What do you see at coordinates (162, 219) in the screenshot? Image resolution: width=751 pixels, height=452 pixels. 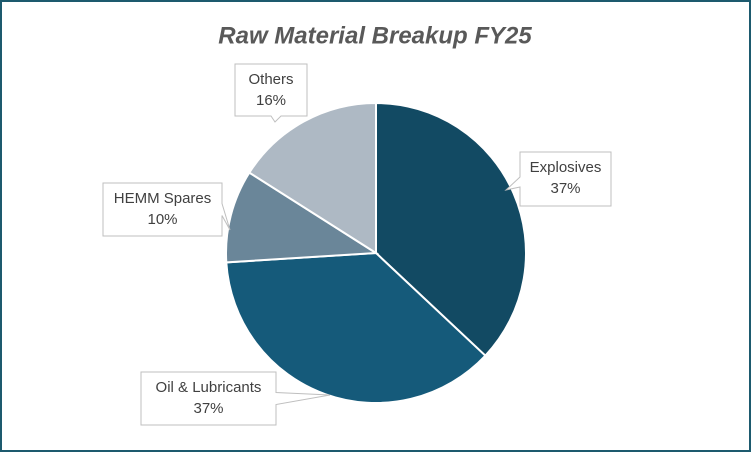 I see `data-label-value: 10%` at bounding box center [162, 219].